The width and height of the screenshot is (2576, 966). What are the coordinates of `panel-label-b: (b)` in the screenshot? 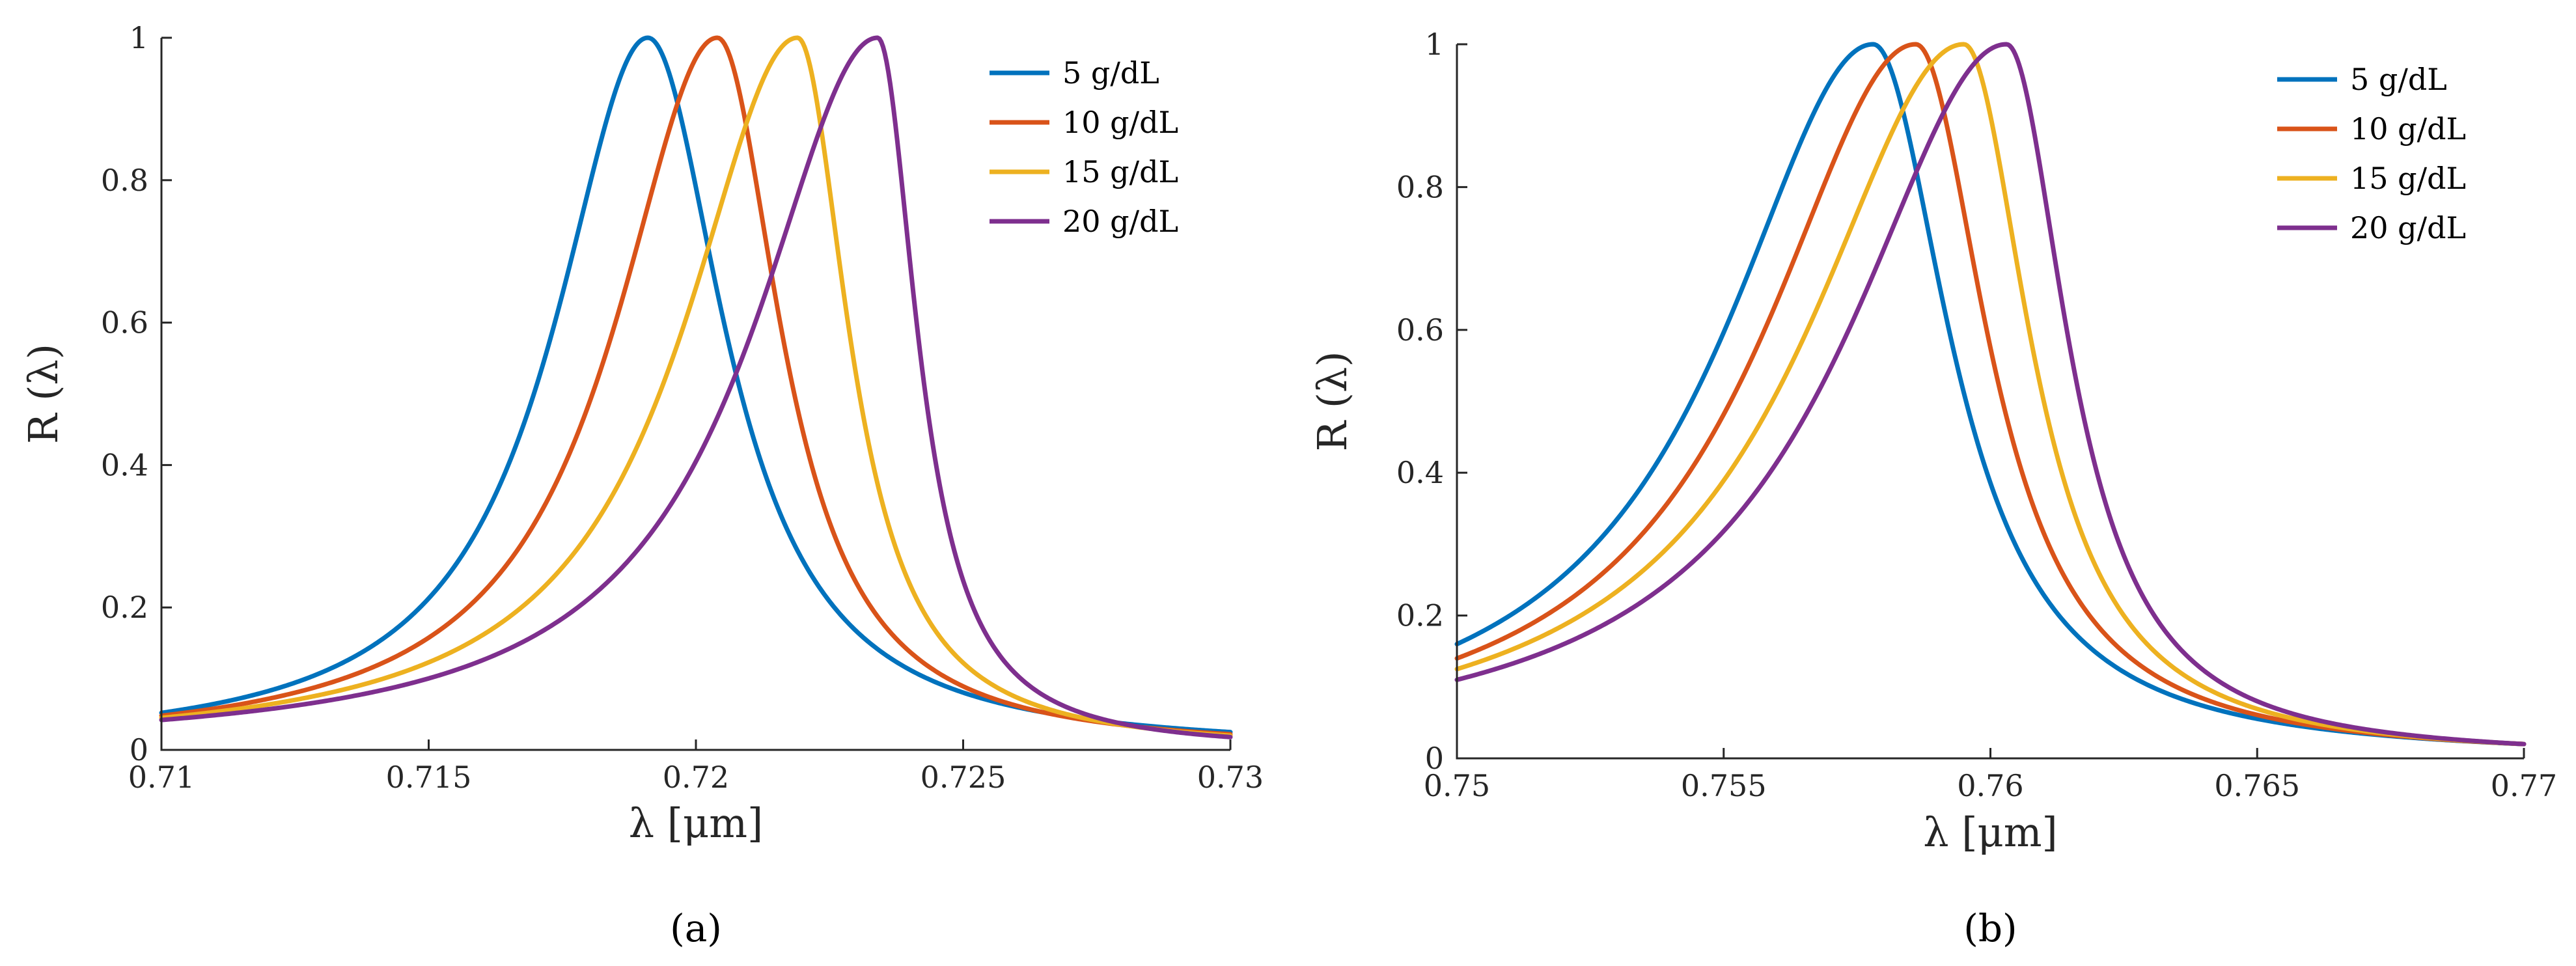 It's located at (1990, 928).